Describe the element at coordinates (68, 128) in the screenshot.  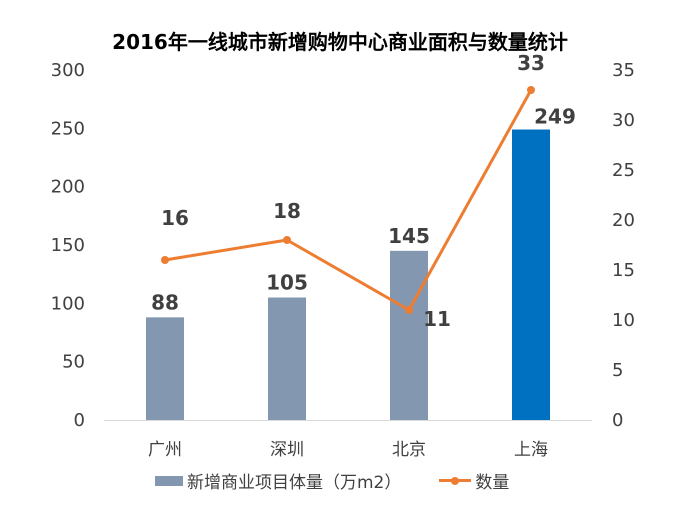
I see `y-left-tick-label: 250` at that location.